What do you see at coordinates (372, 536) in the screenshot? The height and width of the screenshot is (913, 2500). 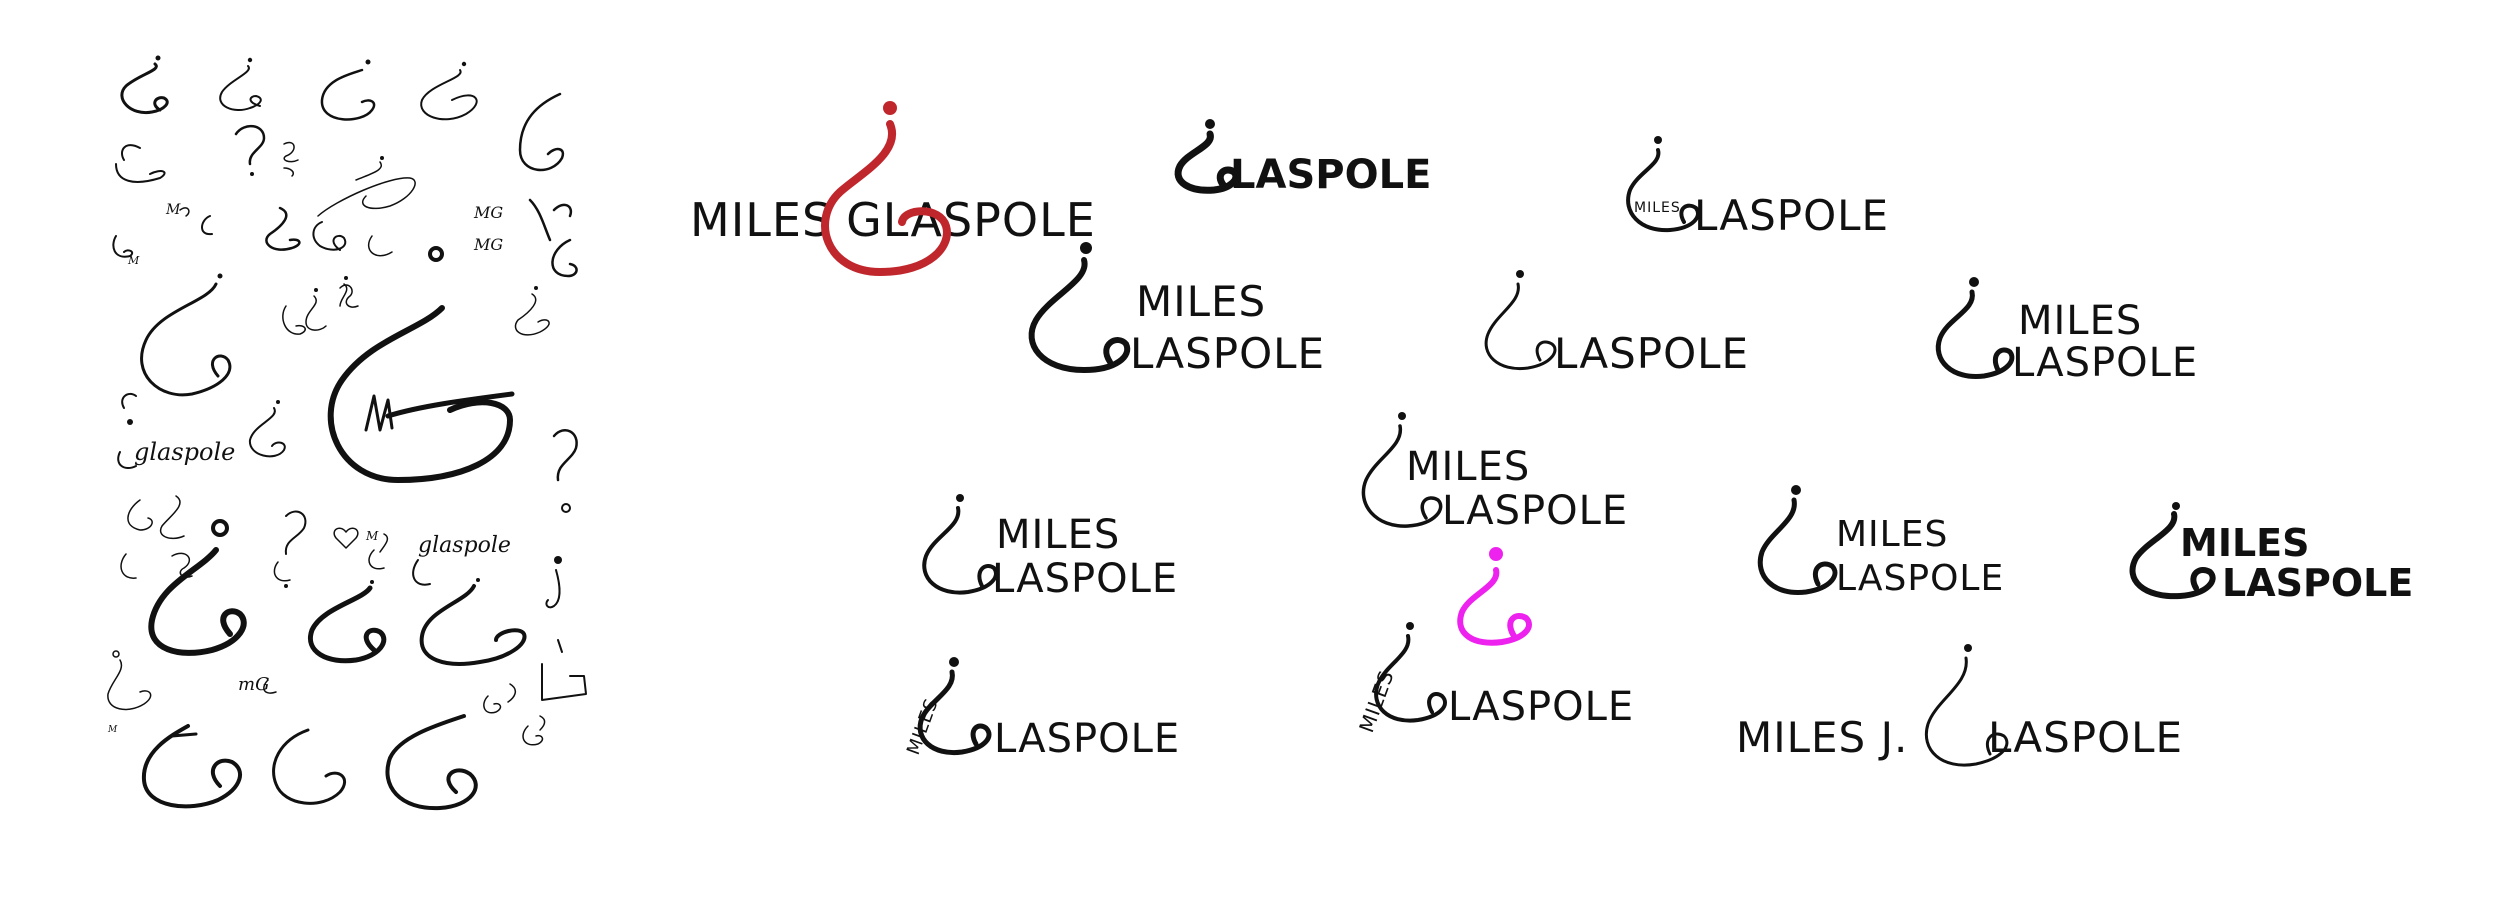 I see `sketch-label-initials-5: M` at bounding box center [372, 536].